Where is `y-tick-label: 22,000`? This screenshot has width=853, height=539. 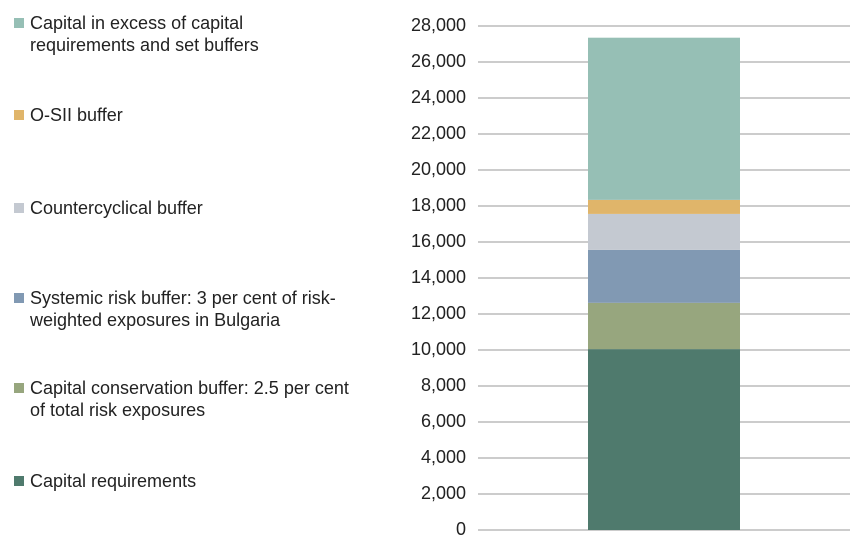
y-tick-label: 22,000 is located at coordinates (438, 133).